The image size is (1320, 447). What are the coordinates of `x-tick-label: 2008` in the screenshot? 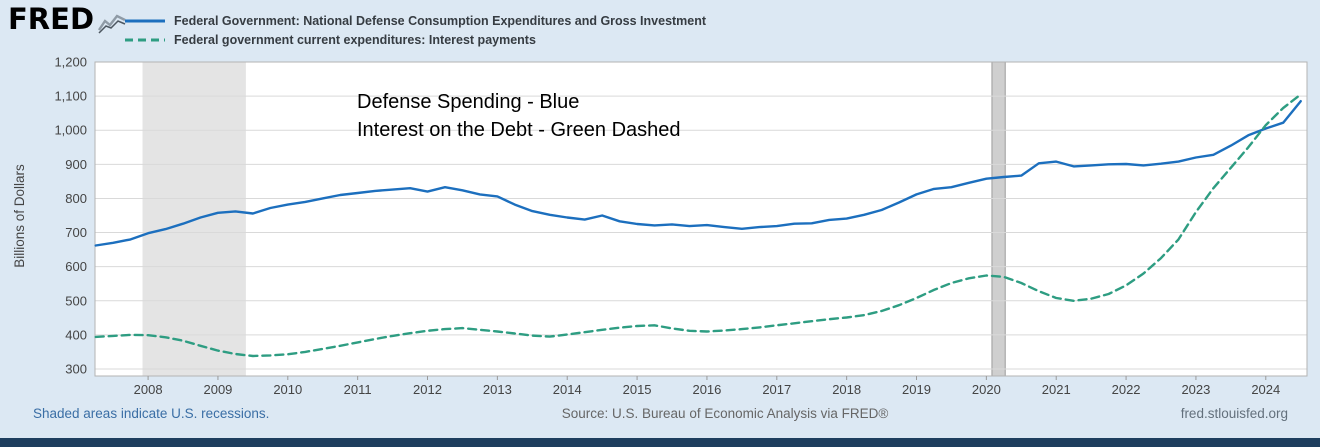 It's located at (148, 389).